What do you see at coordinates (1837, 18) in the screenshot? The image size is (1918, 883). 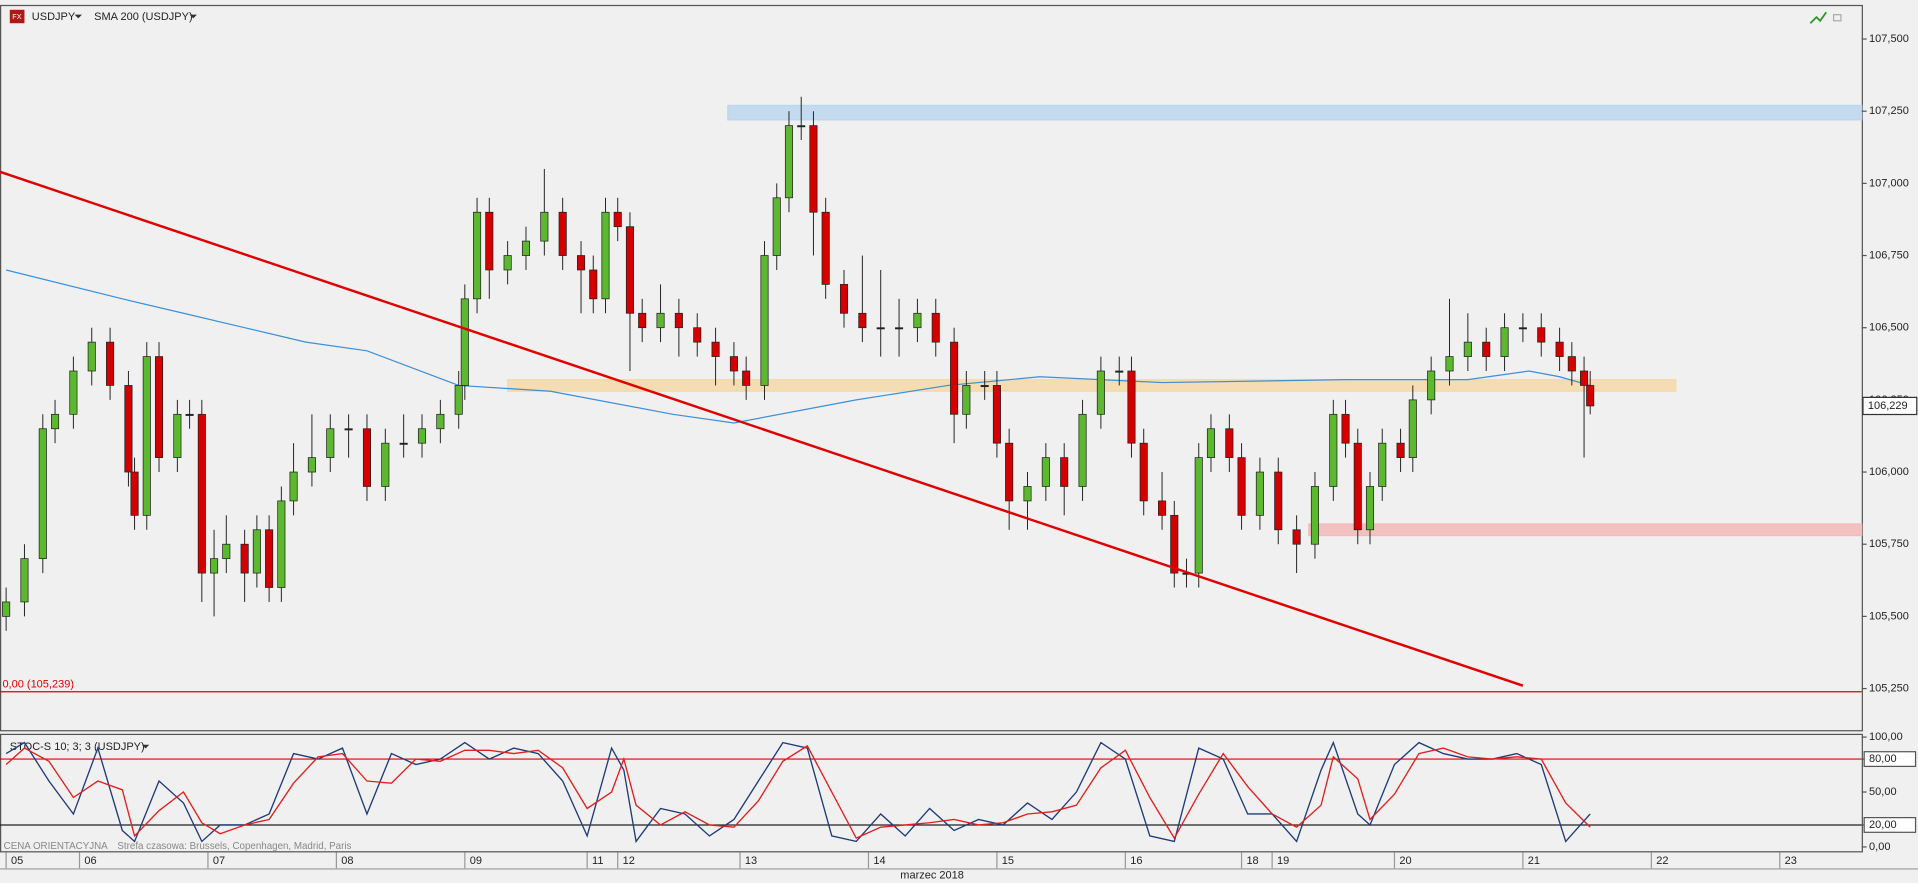 I see `window-button` at bounding box center [1837, 18].